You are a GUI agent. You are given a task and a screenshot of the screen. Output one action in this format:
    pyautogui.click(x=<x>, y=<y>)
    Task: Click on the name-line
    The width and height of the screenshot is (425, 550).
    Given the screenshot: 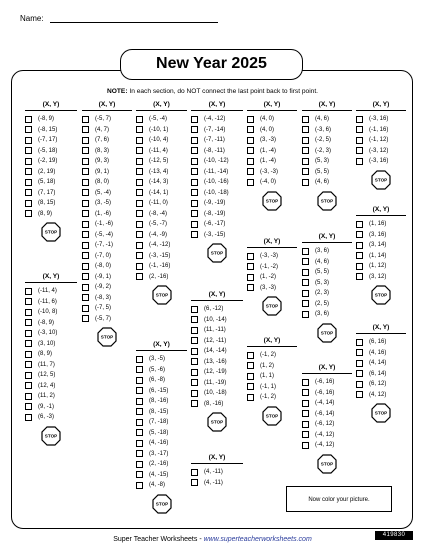 What is the action you would take?
    pyautogui.click(x=133, y=18)
    